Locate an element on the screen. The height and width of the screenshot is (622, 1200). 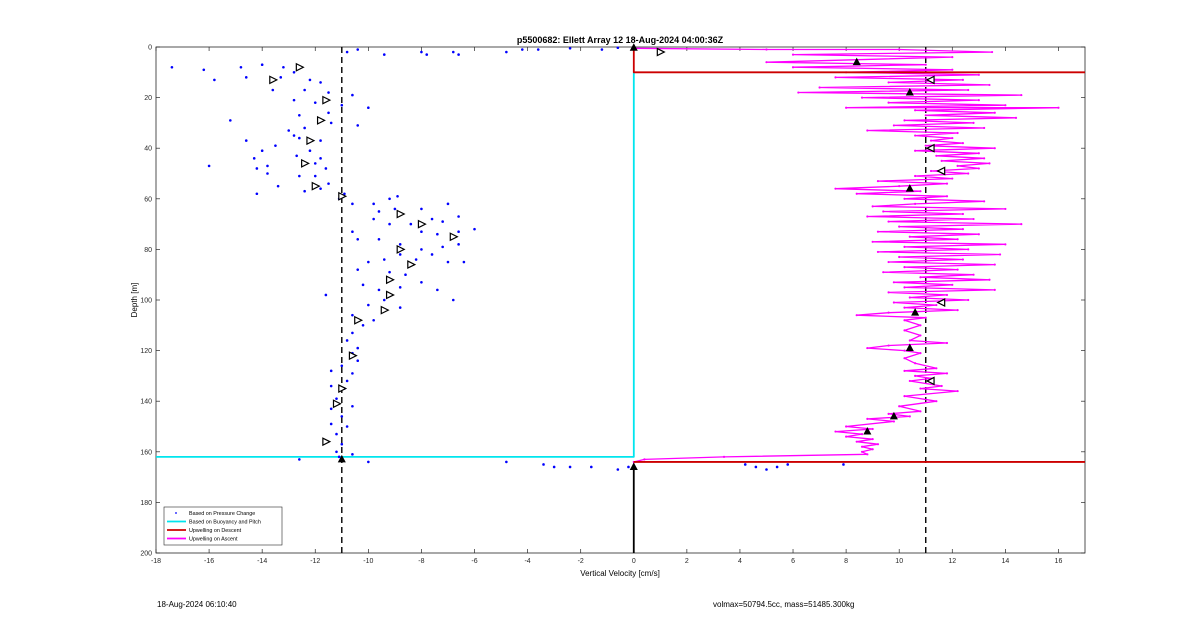
x-tick-label: 12 is located at coordinates (952, 561).